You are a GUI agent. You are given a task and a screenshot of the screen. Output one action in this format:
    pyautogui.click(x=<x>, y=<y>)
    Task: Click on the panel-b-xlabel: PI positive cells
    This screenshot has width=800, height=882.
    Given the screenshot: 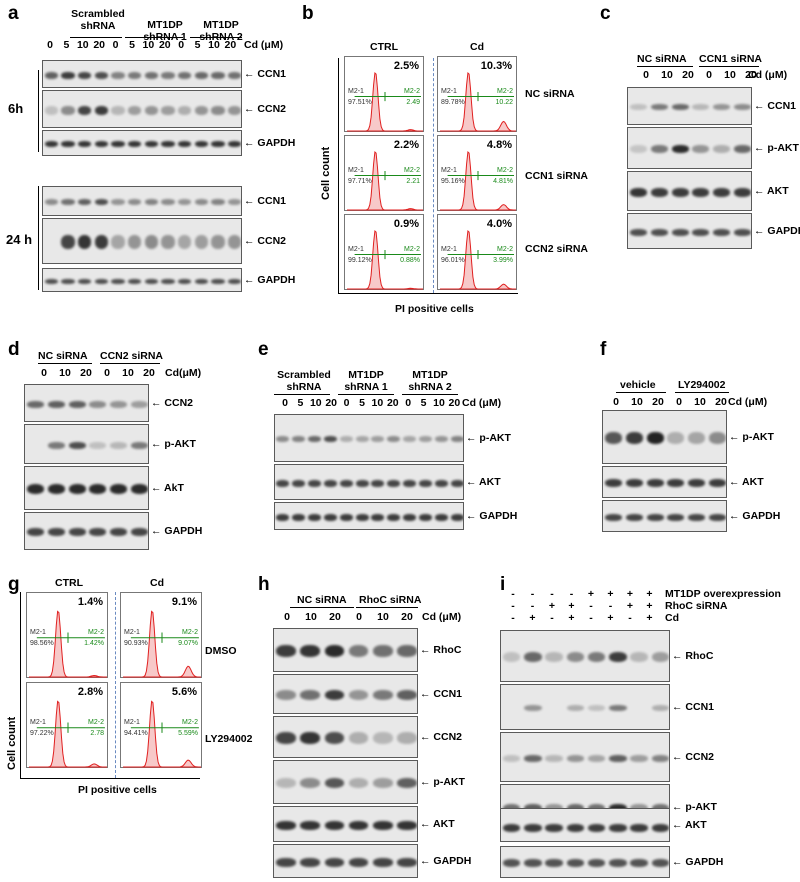 What is the action you would take?
    pyautogui.click(x=434, y=309)
    